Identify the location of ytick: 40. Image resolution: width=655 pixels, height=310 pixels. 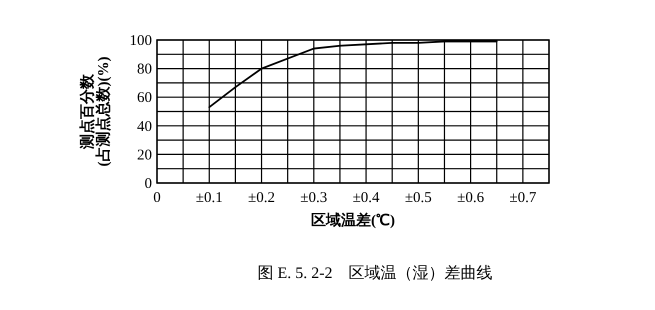
(144, 126).